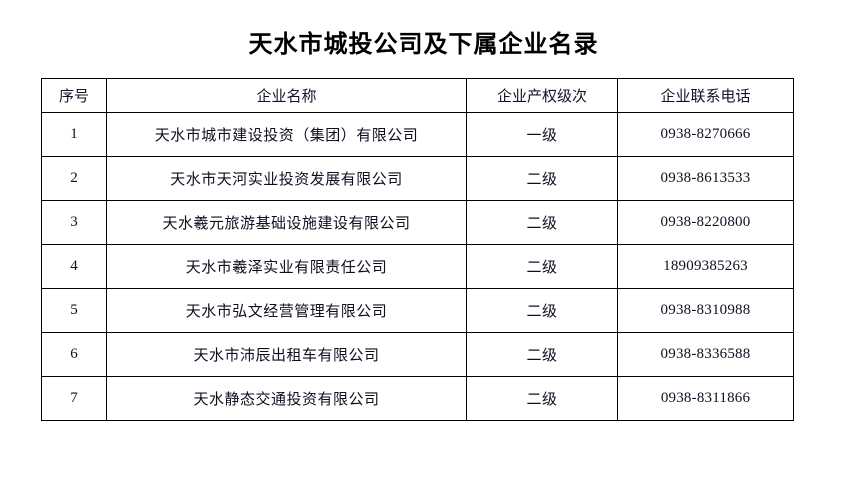 The height and width of the screenshot is (479, 847). Describe the element at coordinates (74, 310) in the screenshot. I see `cell-index: 5` at that location.